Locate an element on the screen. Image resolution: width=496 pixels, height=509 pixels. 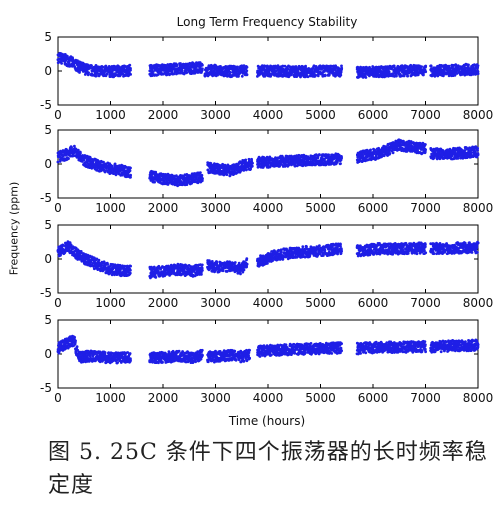
y-tick-label: 0 is located at coordinates (48, 164).